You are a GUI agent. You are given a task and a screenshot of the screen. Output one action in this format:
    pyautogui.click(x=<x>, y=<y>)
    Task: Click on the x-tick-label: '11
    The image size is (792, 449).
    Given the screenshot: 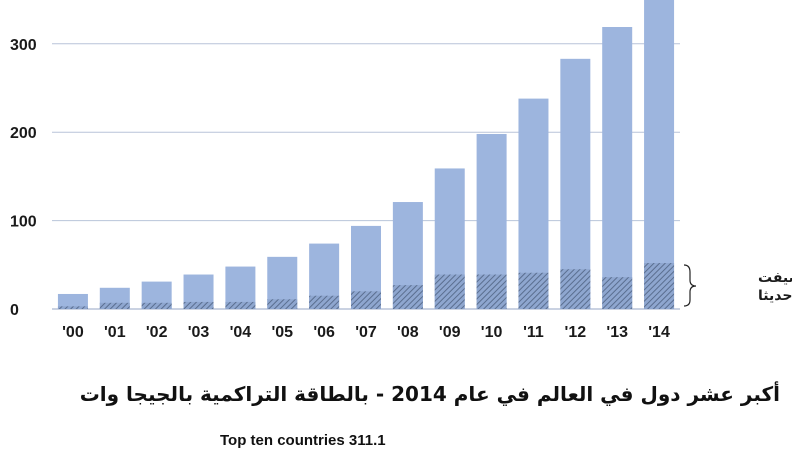 What is the action you would take?
    pyautogui.click(x=533, y=332)
    